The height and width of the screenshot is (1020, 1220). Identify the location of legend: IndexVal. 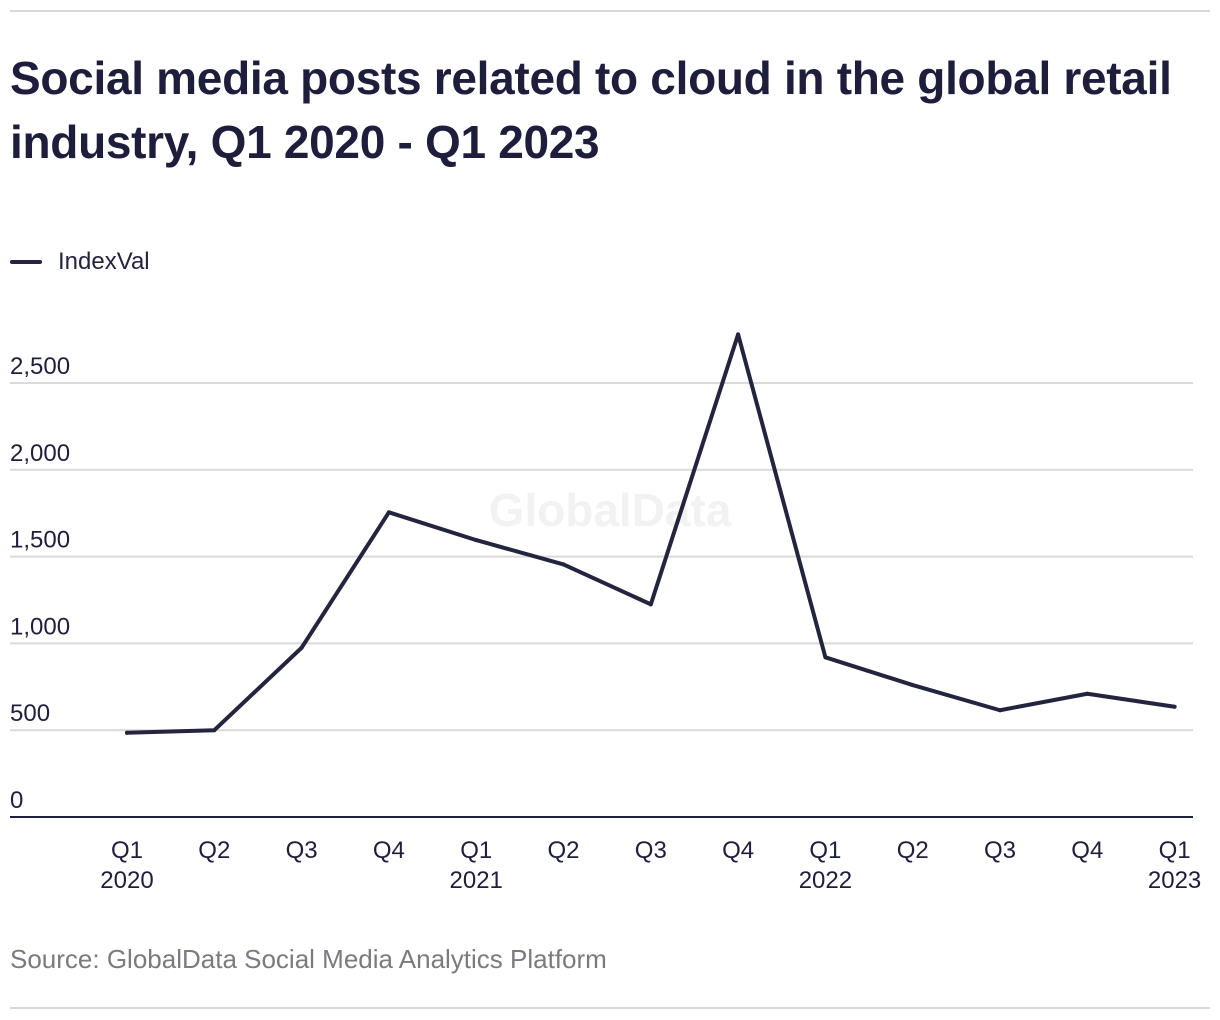
(80, 262).